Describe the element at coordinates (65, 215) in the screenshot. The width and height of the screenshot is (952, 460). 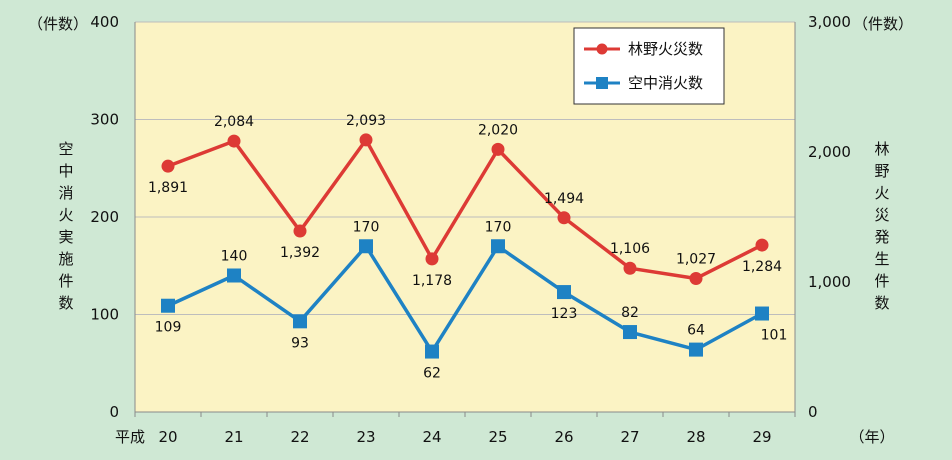
I see `left-axis-title-char: 火` at that location.